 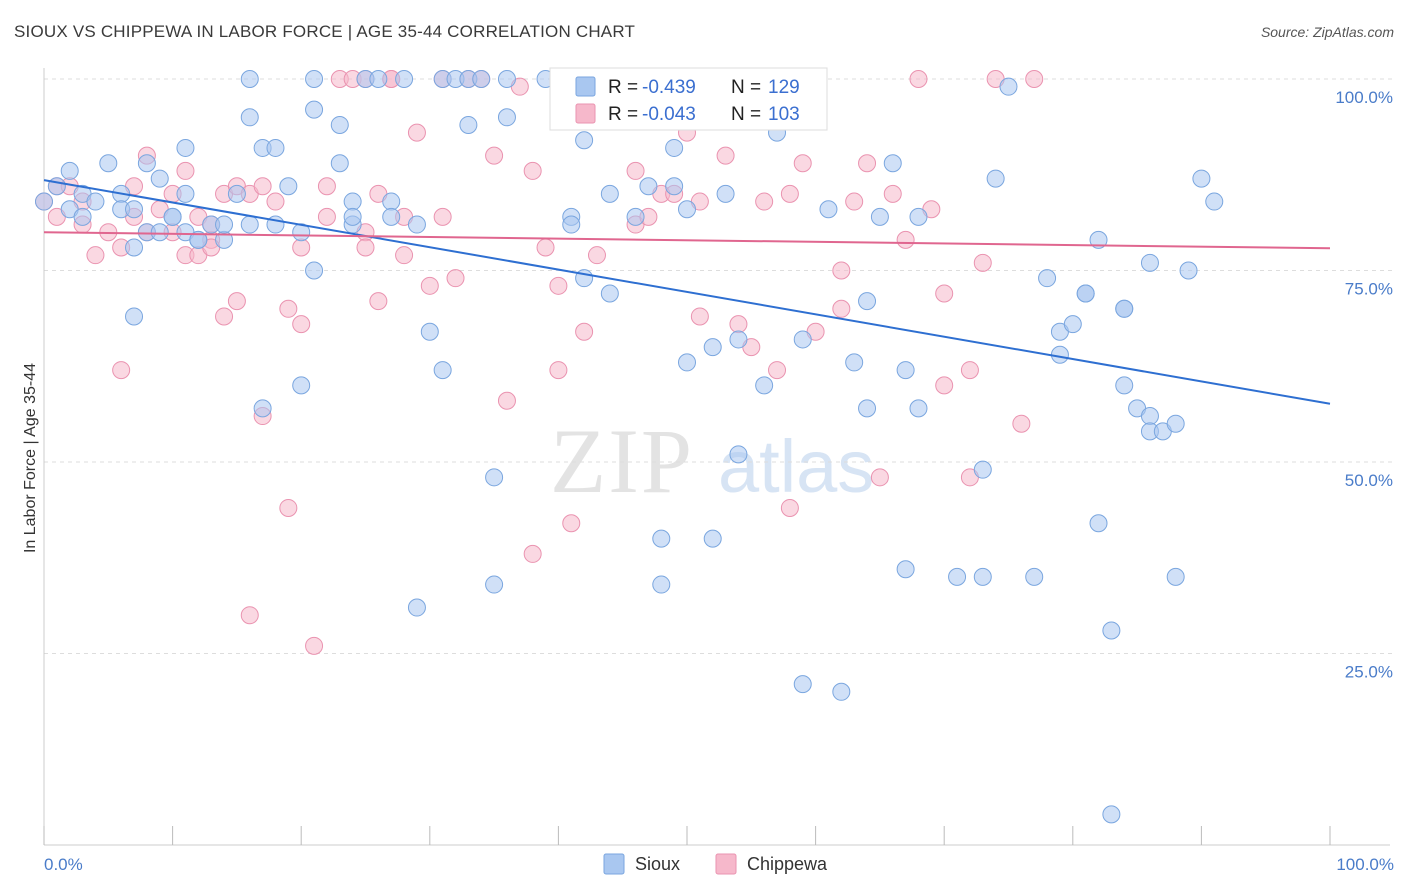 What do you see at coordinates (712, 461) in the screenshot?
I see `watermark: ZIP atlas` at bounding box center [712, 461].